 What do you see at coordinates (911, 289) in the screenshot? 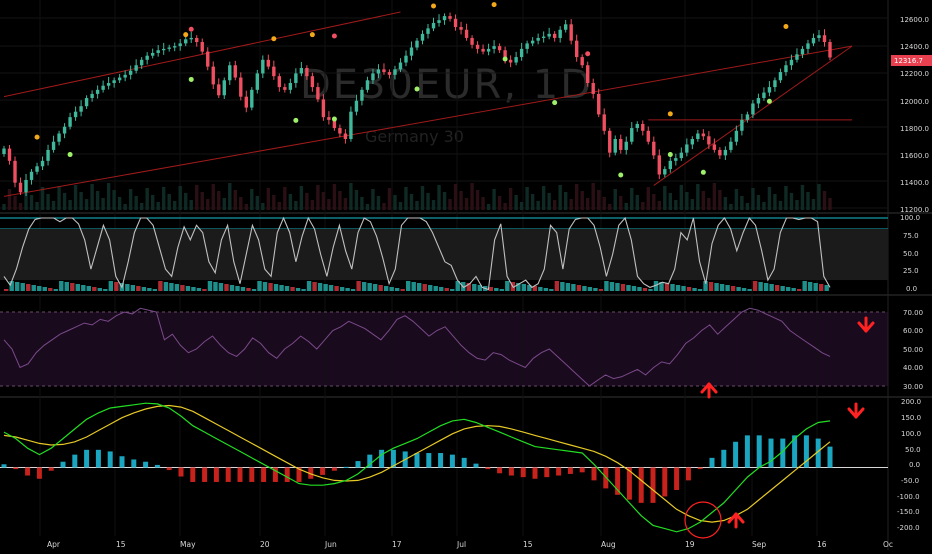
I see `stoch-tick: 0.0` at bounding box center [911, 289].